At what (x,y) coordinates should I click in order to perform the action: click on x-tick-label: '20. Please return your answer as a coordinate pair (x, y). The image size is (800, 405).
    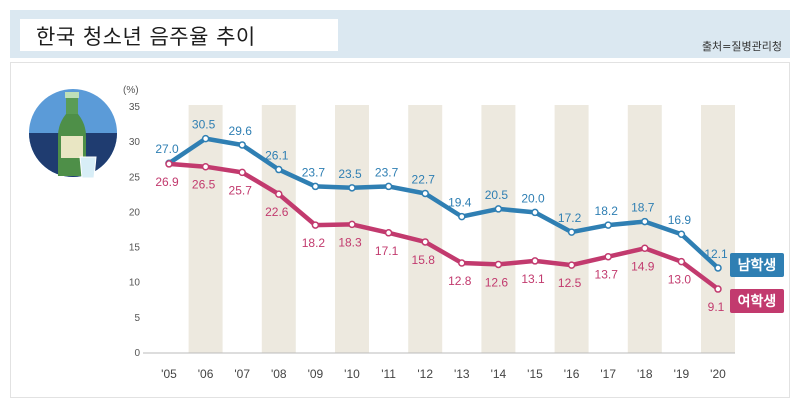
    Looking at the image, I should click on (718, 374).